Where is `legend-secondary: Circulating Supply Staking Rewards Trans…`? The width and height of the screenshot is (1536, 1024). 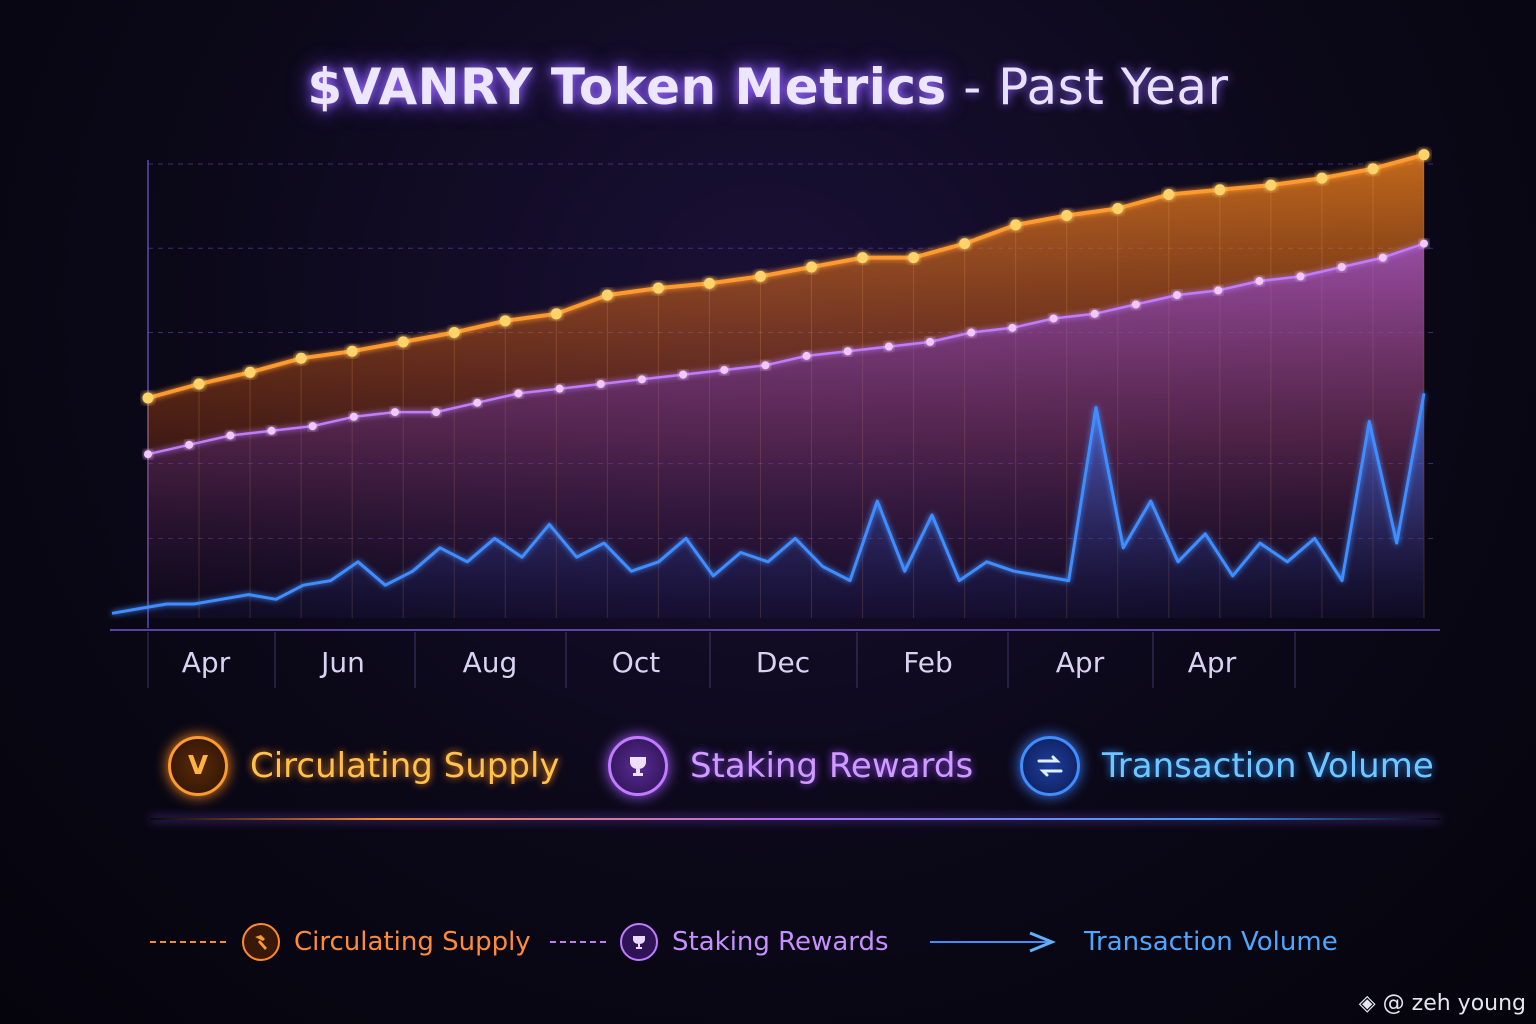 legend-secondary: Circulating Supply Staking Rewards Trans… is located at coordinates (768, 942).